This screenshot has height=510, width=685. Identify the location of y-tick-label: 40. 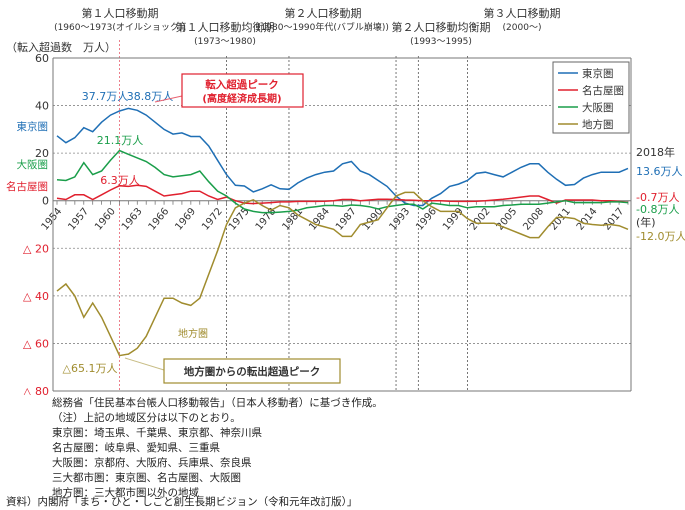
(42, 106).